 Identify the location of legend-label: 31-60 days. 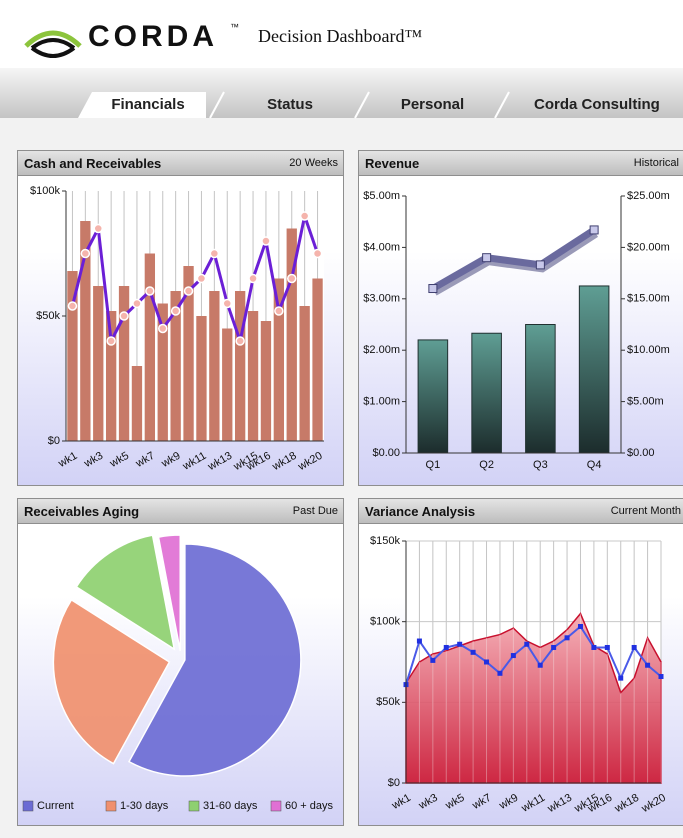
(230, 806).